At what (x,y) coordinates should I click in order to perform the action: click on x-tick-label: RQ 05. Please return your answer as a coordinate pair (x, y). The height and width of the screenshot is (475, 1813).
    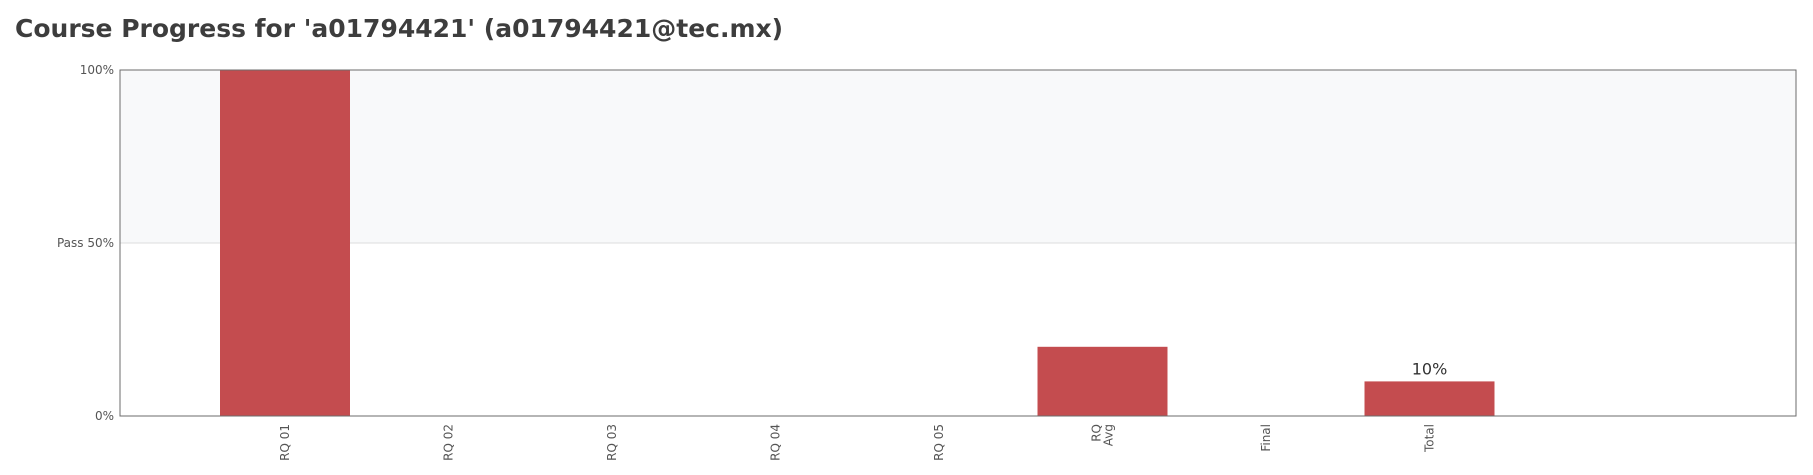
    Looking at the image, I should click on (939, 442).